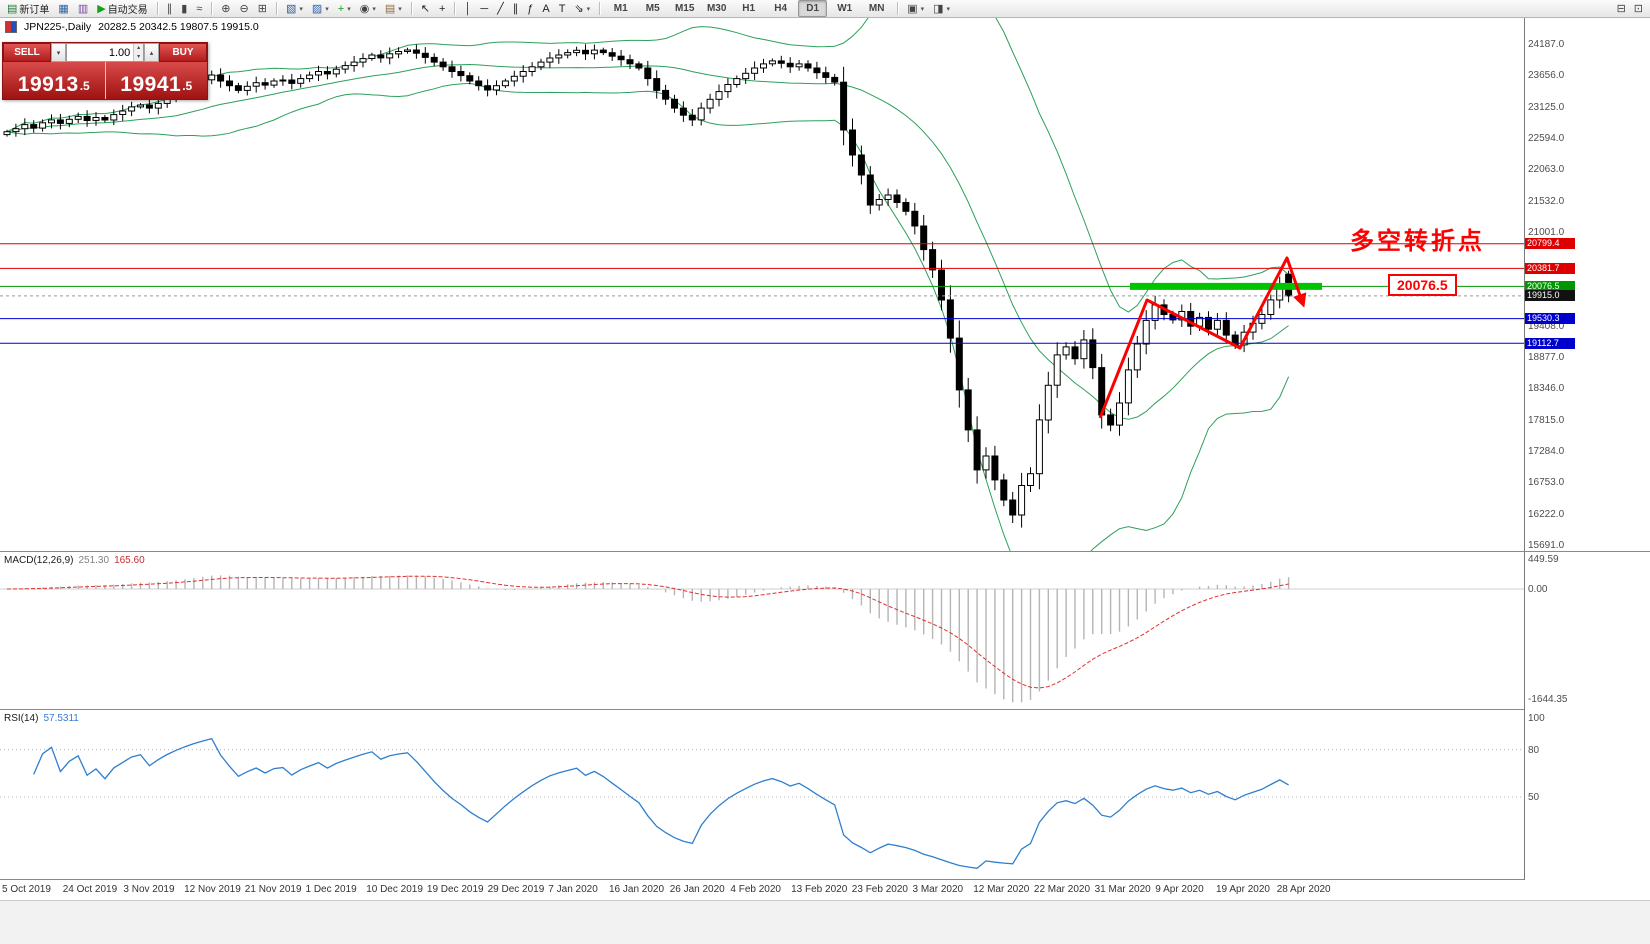 The image size is (1650, 944). What do you see at coordinates (1587, 631) in the screenshot?
I see `macd-axis: 449.59 0.00 -1644.35` at bounding box center [1587, 631].